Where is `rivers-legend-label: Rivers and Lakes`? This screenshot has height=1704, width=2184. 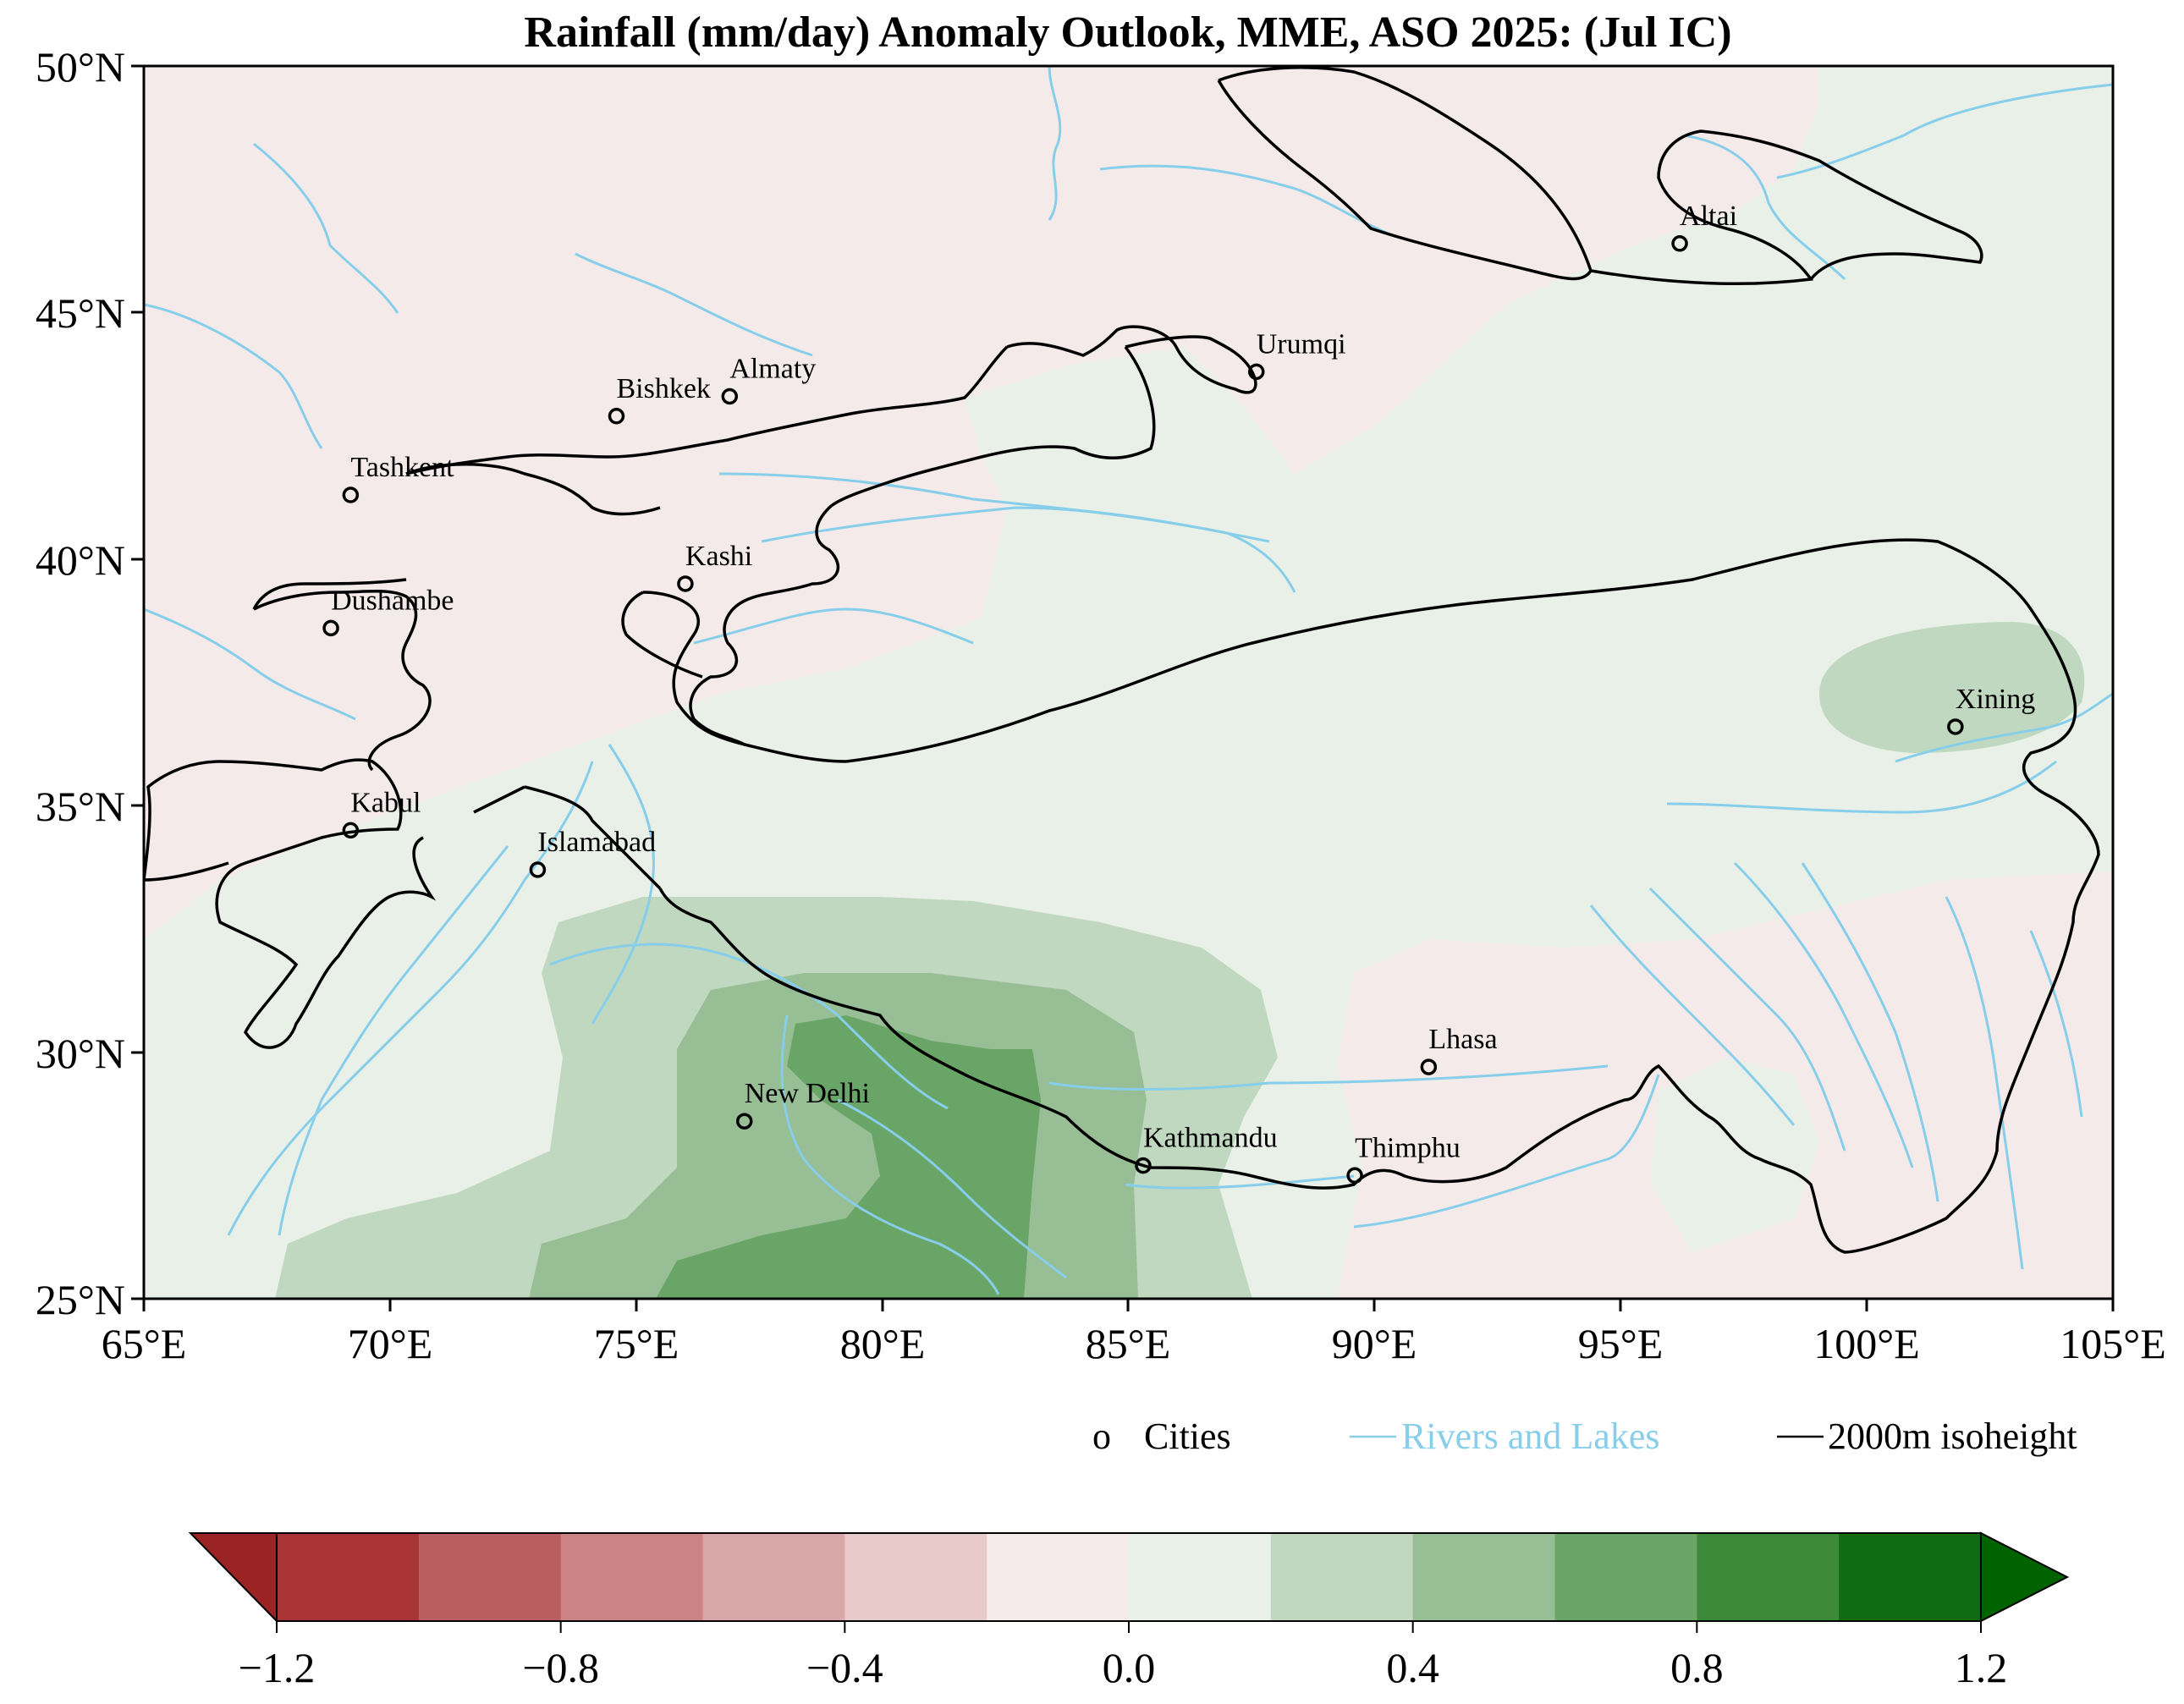 rivers-legend-label: Rivers and Lakes is located at coordinates (1530, 1436).